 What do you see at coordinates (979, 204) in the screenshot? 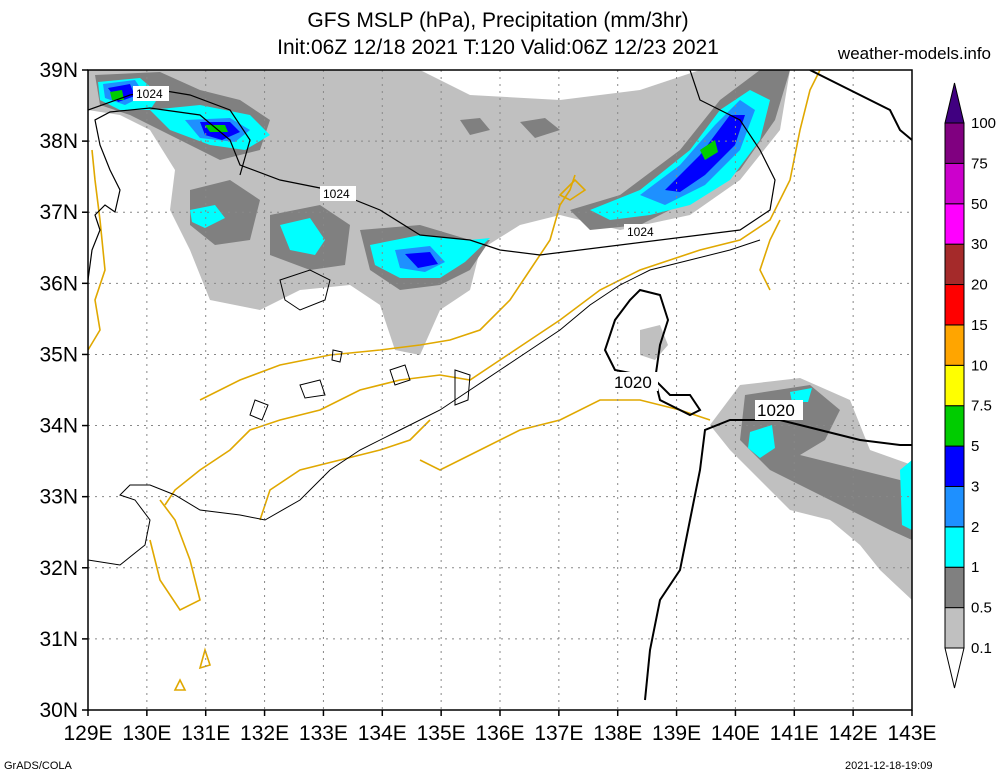
I see `colorbar-label: 50` at bounding box center [979, 204].